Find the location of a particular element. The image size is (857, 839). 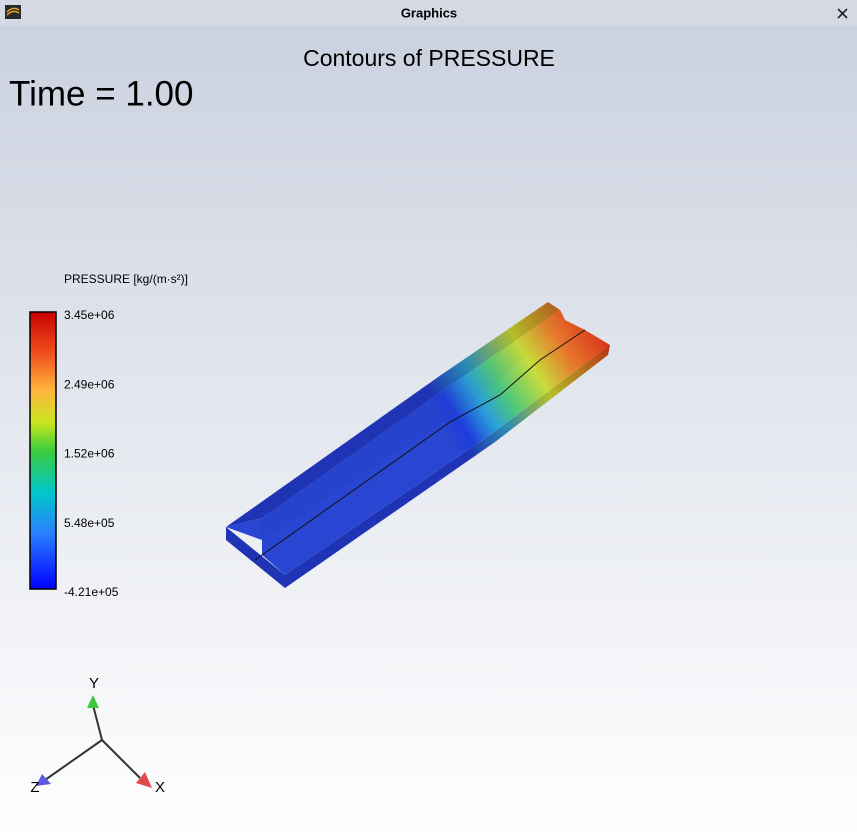

app-icon-mark is located at coordinates (13, 11).